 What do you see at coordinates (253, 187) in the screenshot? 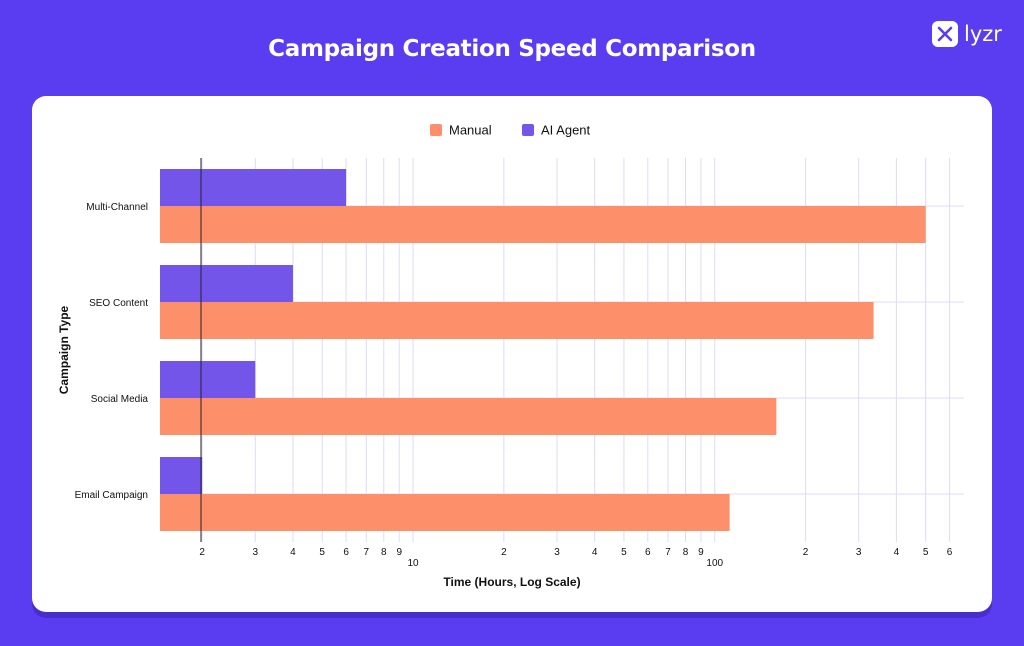
I see `bar-ai-agent-multi-channel` at bounding box center [253, 187].